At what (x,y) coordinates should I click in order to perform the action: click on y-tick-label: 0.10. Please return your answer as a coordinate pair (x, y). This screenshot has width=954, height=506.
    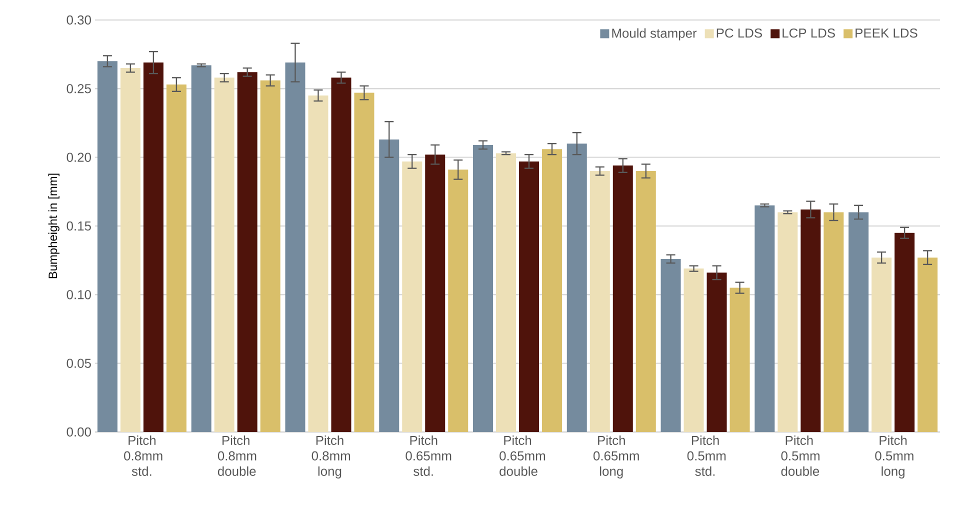
    Looking at the image, I should click on (78, 295).